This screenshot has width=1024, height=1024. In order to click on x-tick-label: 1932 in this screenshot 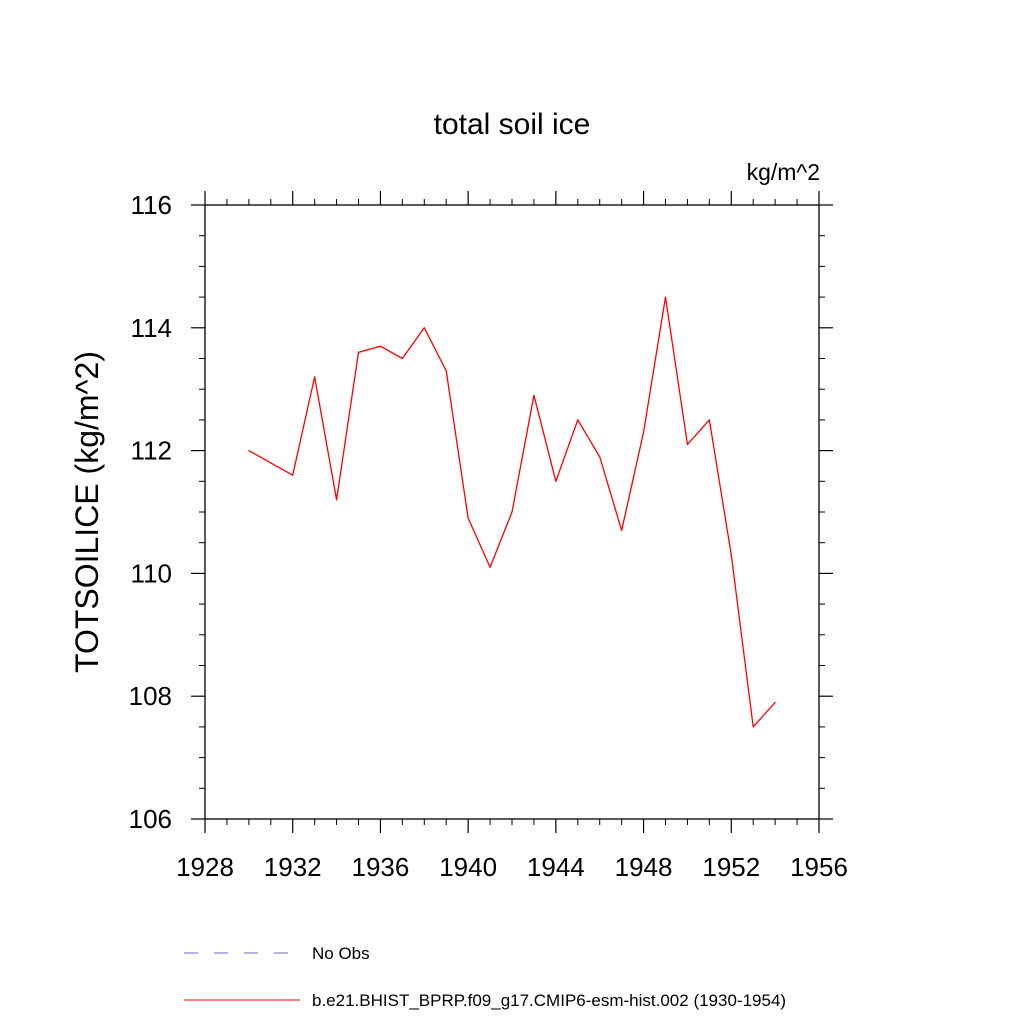, I will do `click(293, 867)`.